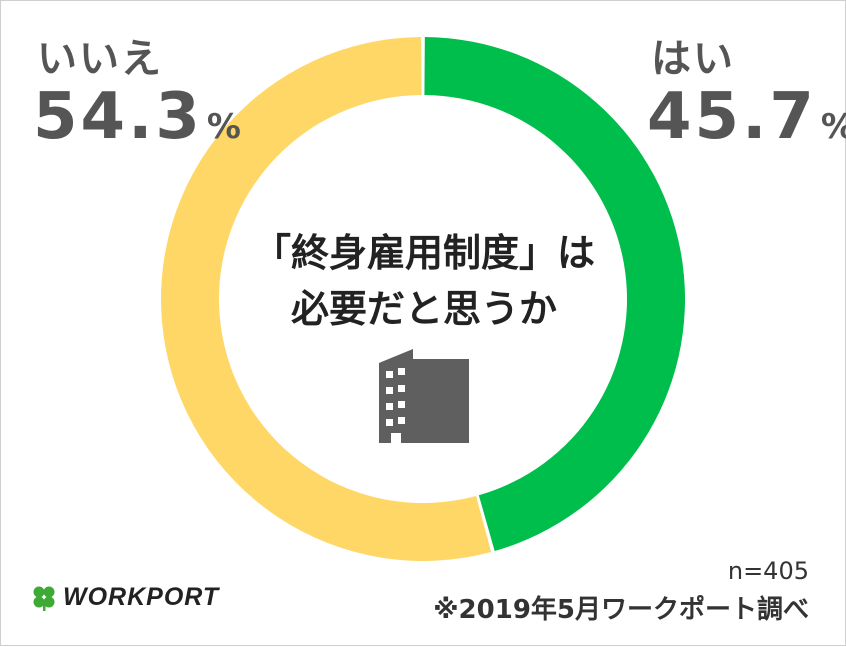 Image resolution: width=846 pixels, height=647 pixels. What do you see at coordinates (732, 117) in the screenshot?
I see `value-yes-number: 45.7` at bounding box center [732, 117].